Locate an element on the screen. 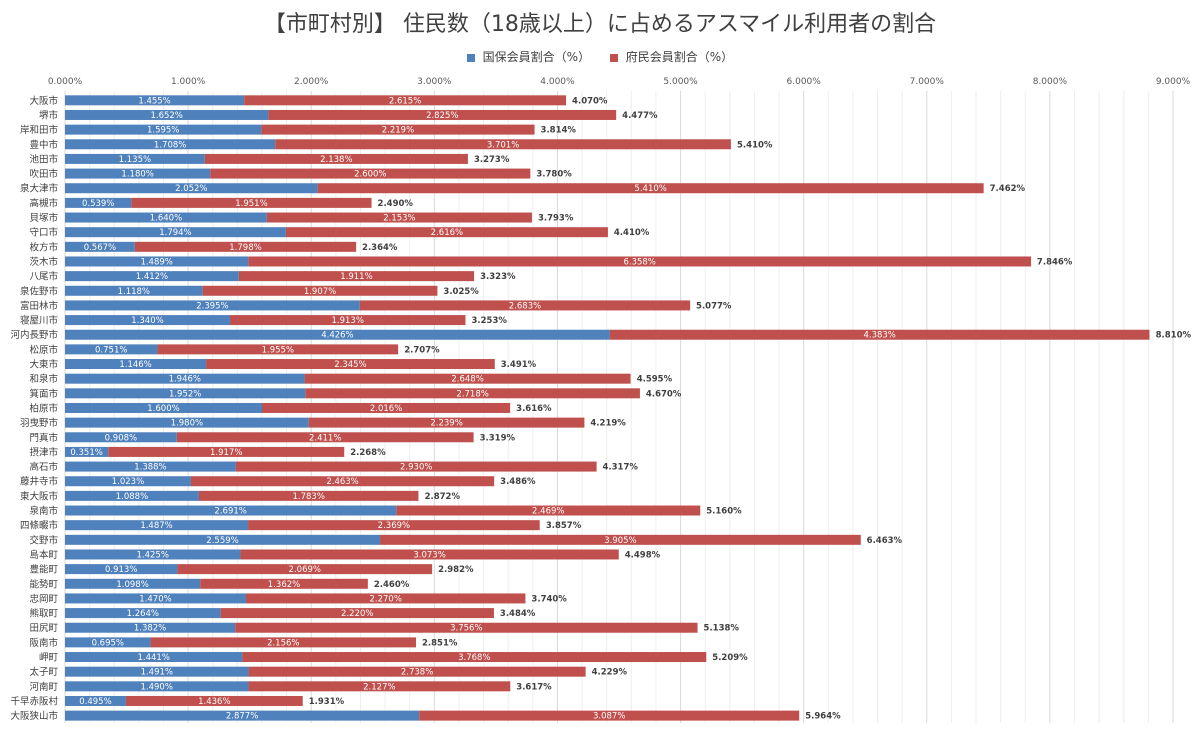 This screenshot has width=1200, height=733. data-label-fumin: 3.087% is located at coordinates (609, 717).